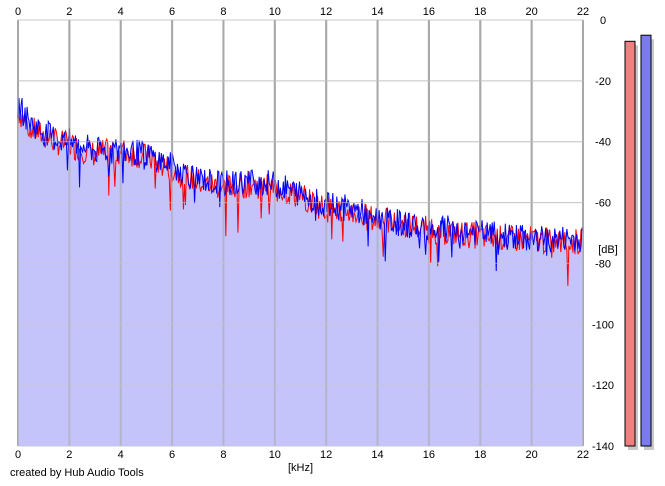  I want to click on y-tick-3: -60, so click(603, 204).